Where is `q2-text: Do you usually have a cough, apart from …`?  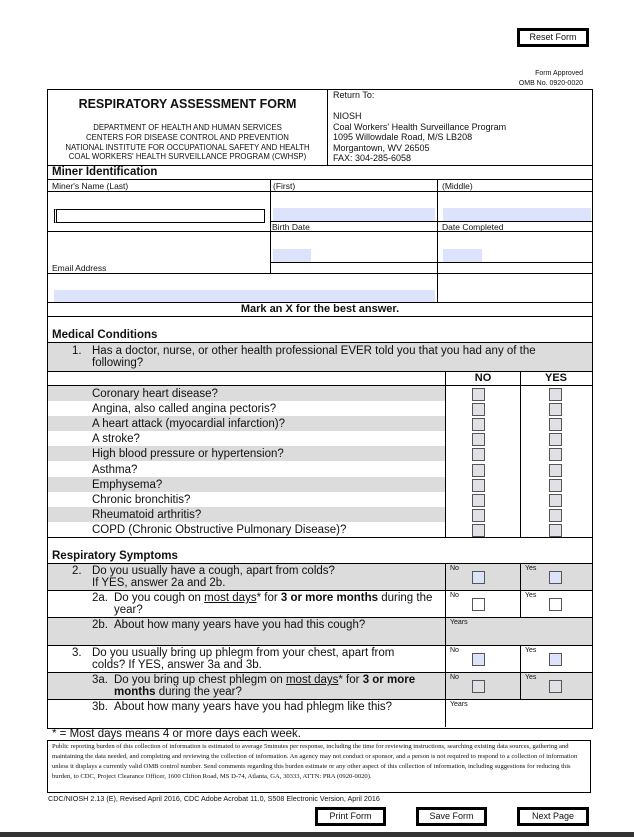
q2-text: Do you usually have a cough, apart from … is located at coordinates (213, 577).